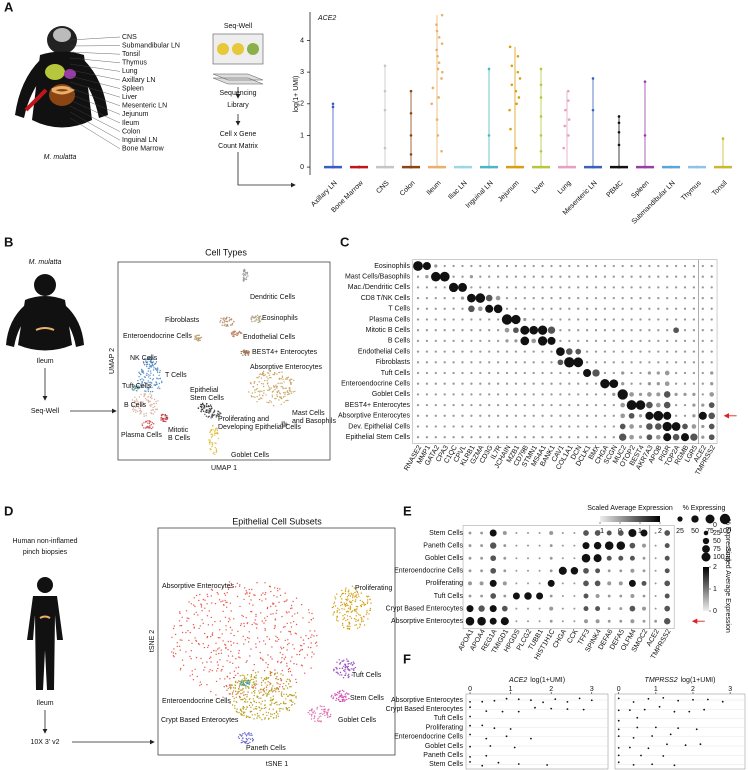  I want to click on row-label: Endothelial Cells, so click(384, 351).